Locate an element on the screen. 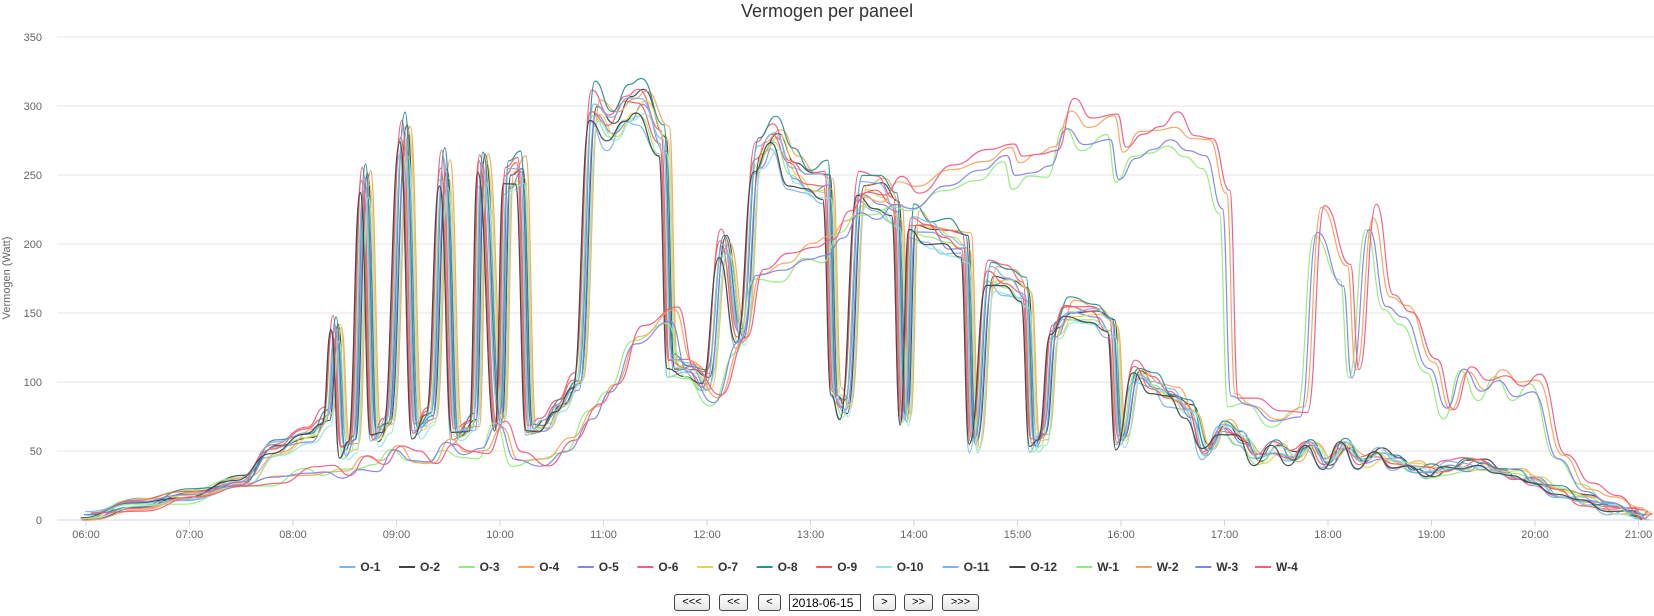 The width and height of the screenshot is (1654, 616). date-input is located at coordinates (825, 602).